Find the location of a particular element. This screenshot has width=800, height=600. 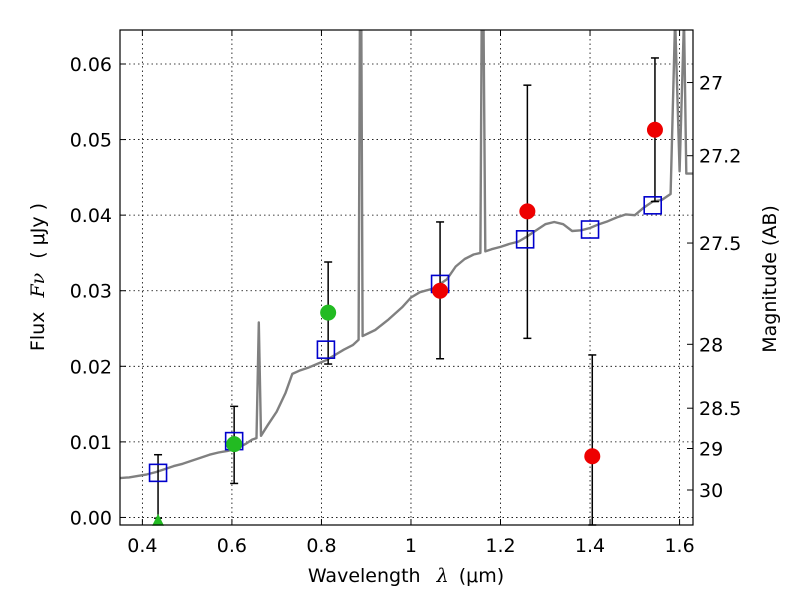

x-tick-label: 1.2 is located at coordinates (500, 546).